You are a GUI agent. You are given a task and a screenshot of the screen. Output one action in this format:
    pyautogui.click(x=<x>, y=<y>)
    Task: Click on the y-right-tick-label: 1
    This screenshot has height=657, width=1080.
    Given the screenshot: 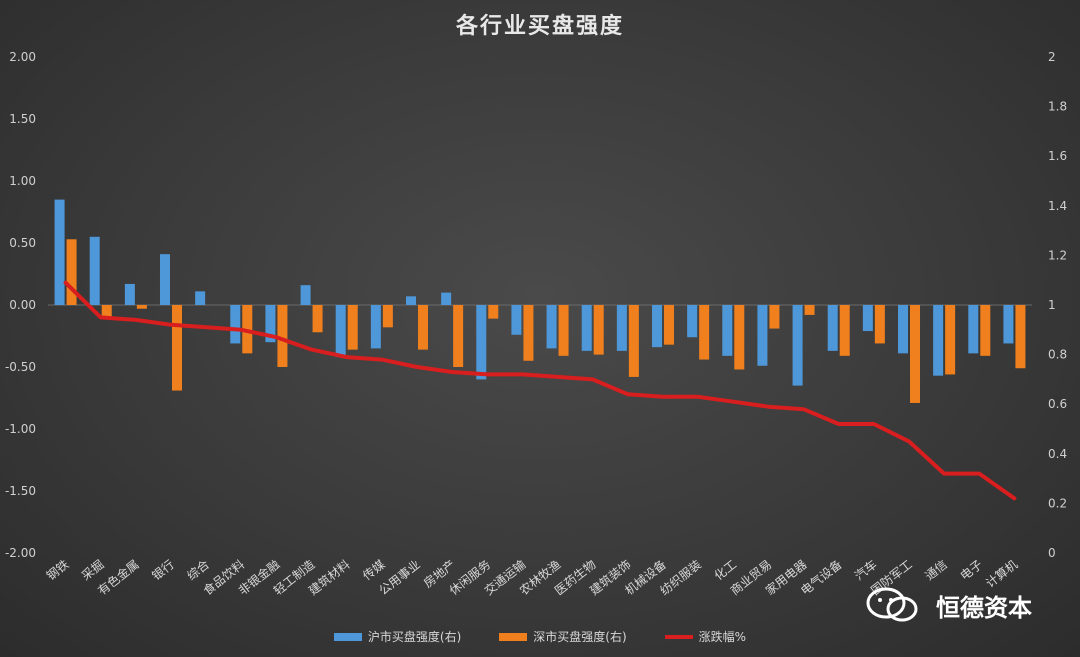 What is the action you would take?
    pyautogui.click(x=1052, y=305)
    